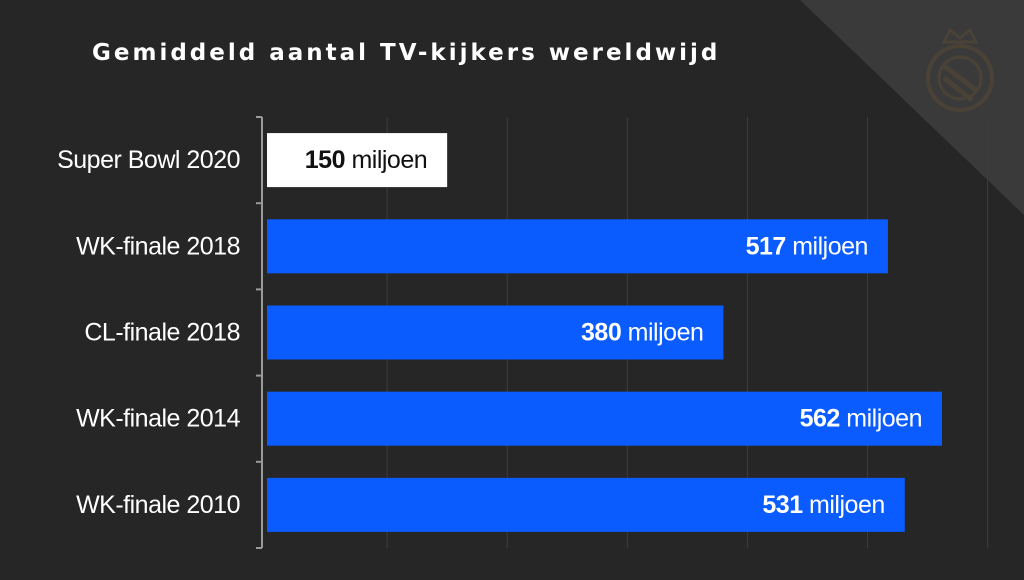  What do you see at coordinates (960, 69) in the screenshot?
I see `club-crest-icon` at bounding box center [960, 69].